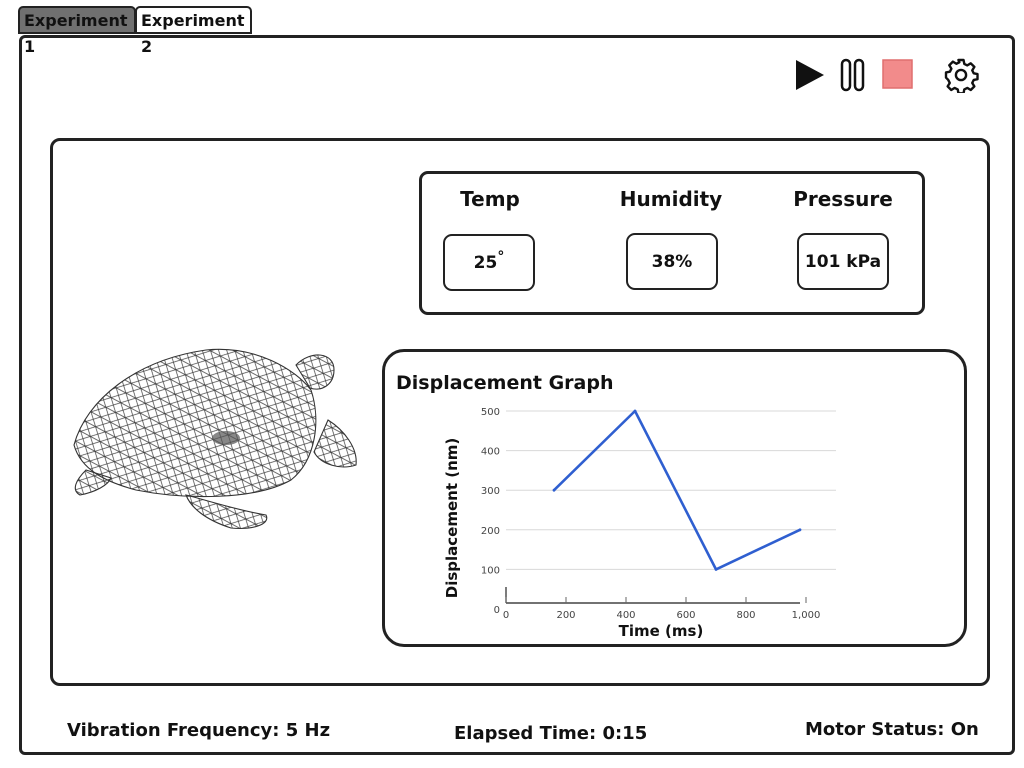 The image size is (1024, 768). I want to click on graph-title: Displacement Graph, so click(505, 383).